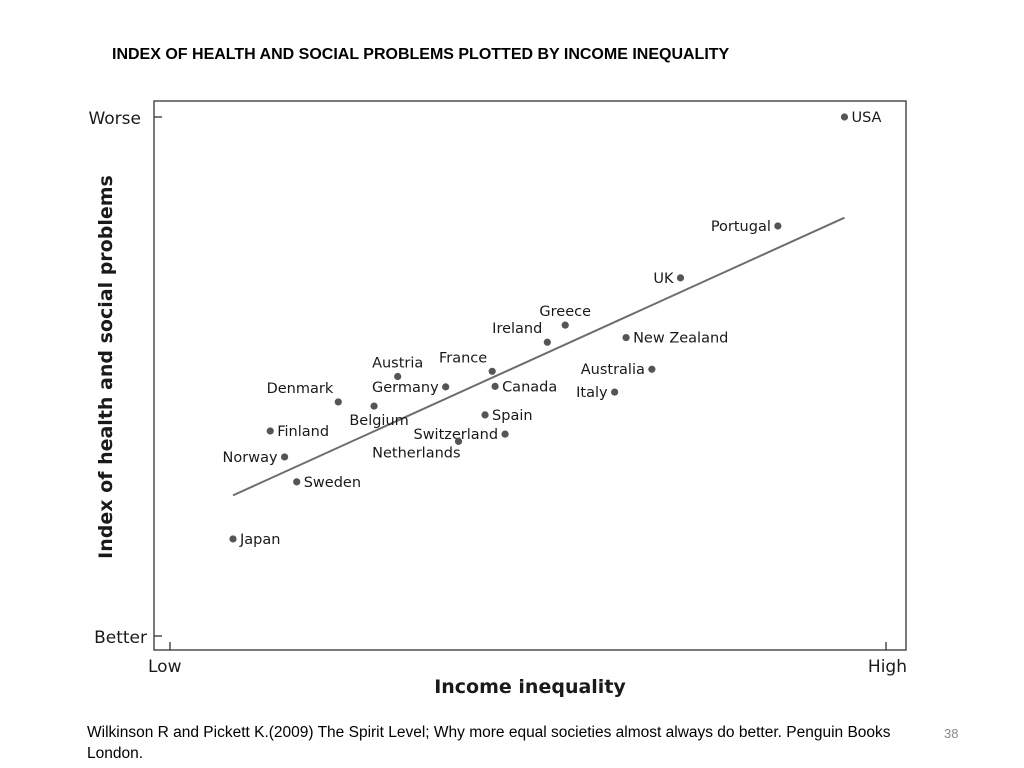 The width and height of the screenshot is (1024, 768). I want to click on label-italy: Italy, so click(592, 393).